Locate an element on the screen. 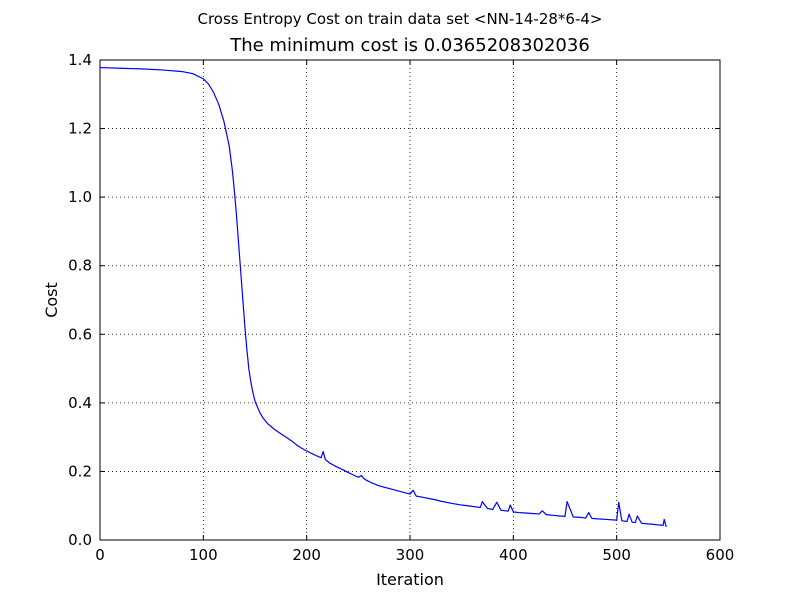 The height and width of the screenshot is (600, 800). y-tick-label: 1.0 is located at coordinates (80, 197).